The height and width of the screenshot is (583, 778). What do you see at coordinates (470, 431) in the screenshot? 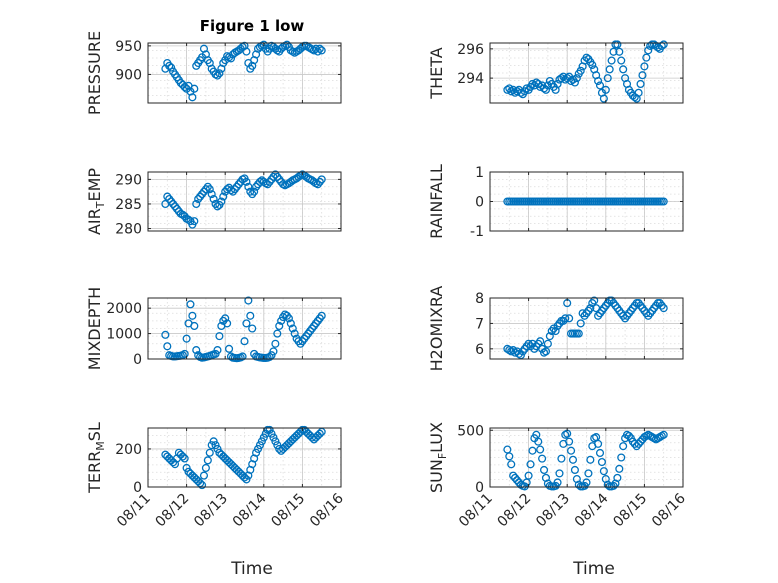
I see `y-tick-label: 500` at bounding box center [470, 431].